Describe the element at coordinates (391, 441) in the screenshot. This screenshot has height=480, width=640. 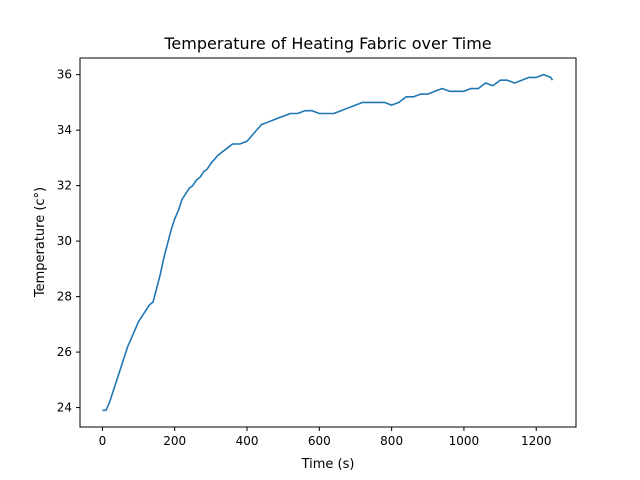
I see `x-tick-label: 800` at that location.